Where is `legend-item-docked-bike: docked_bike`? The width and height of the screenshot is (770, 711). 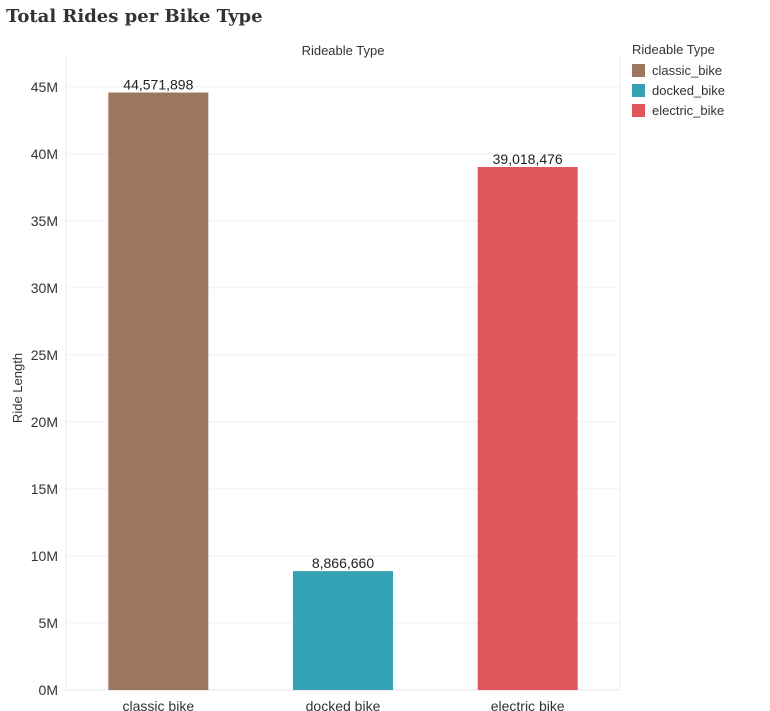 legend-item-docked-bike: docked_bike is located at coordinates (678, 90).